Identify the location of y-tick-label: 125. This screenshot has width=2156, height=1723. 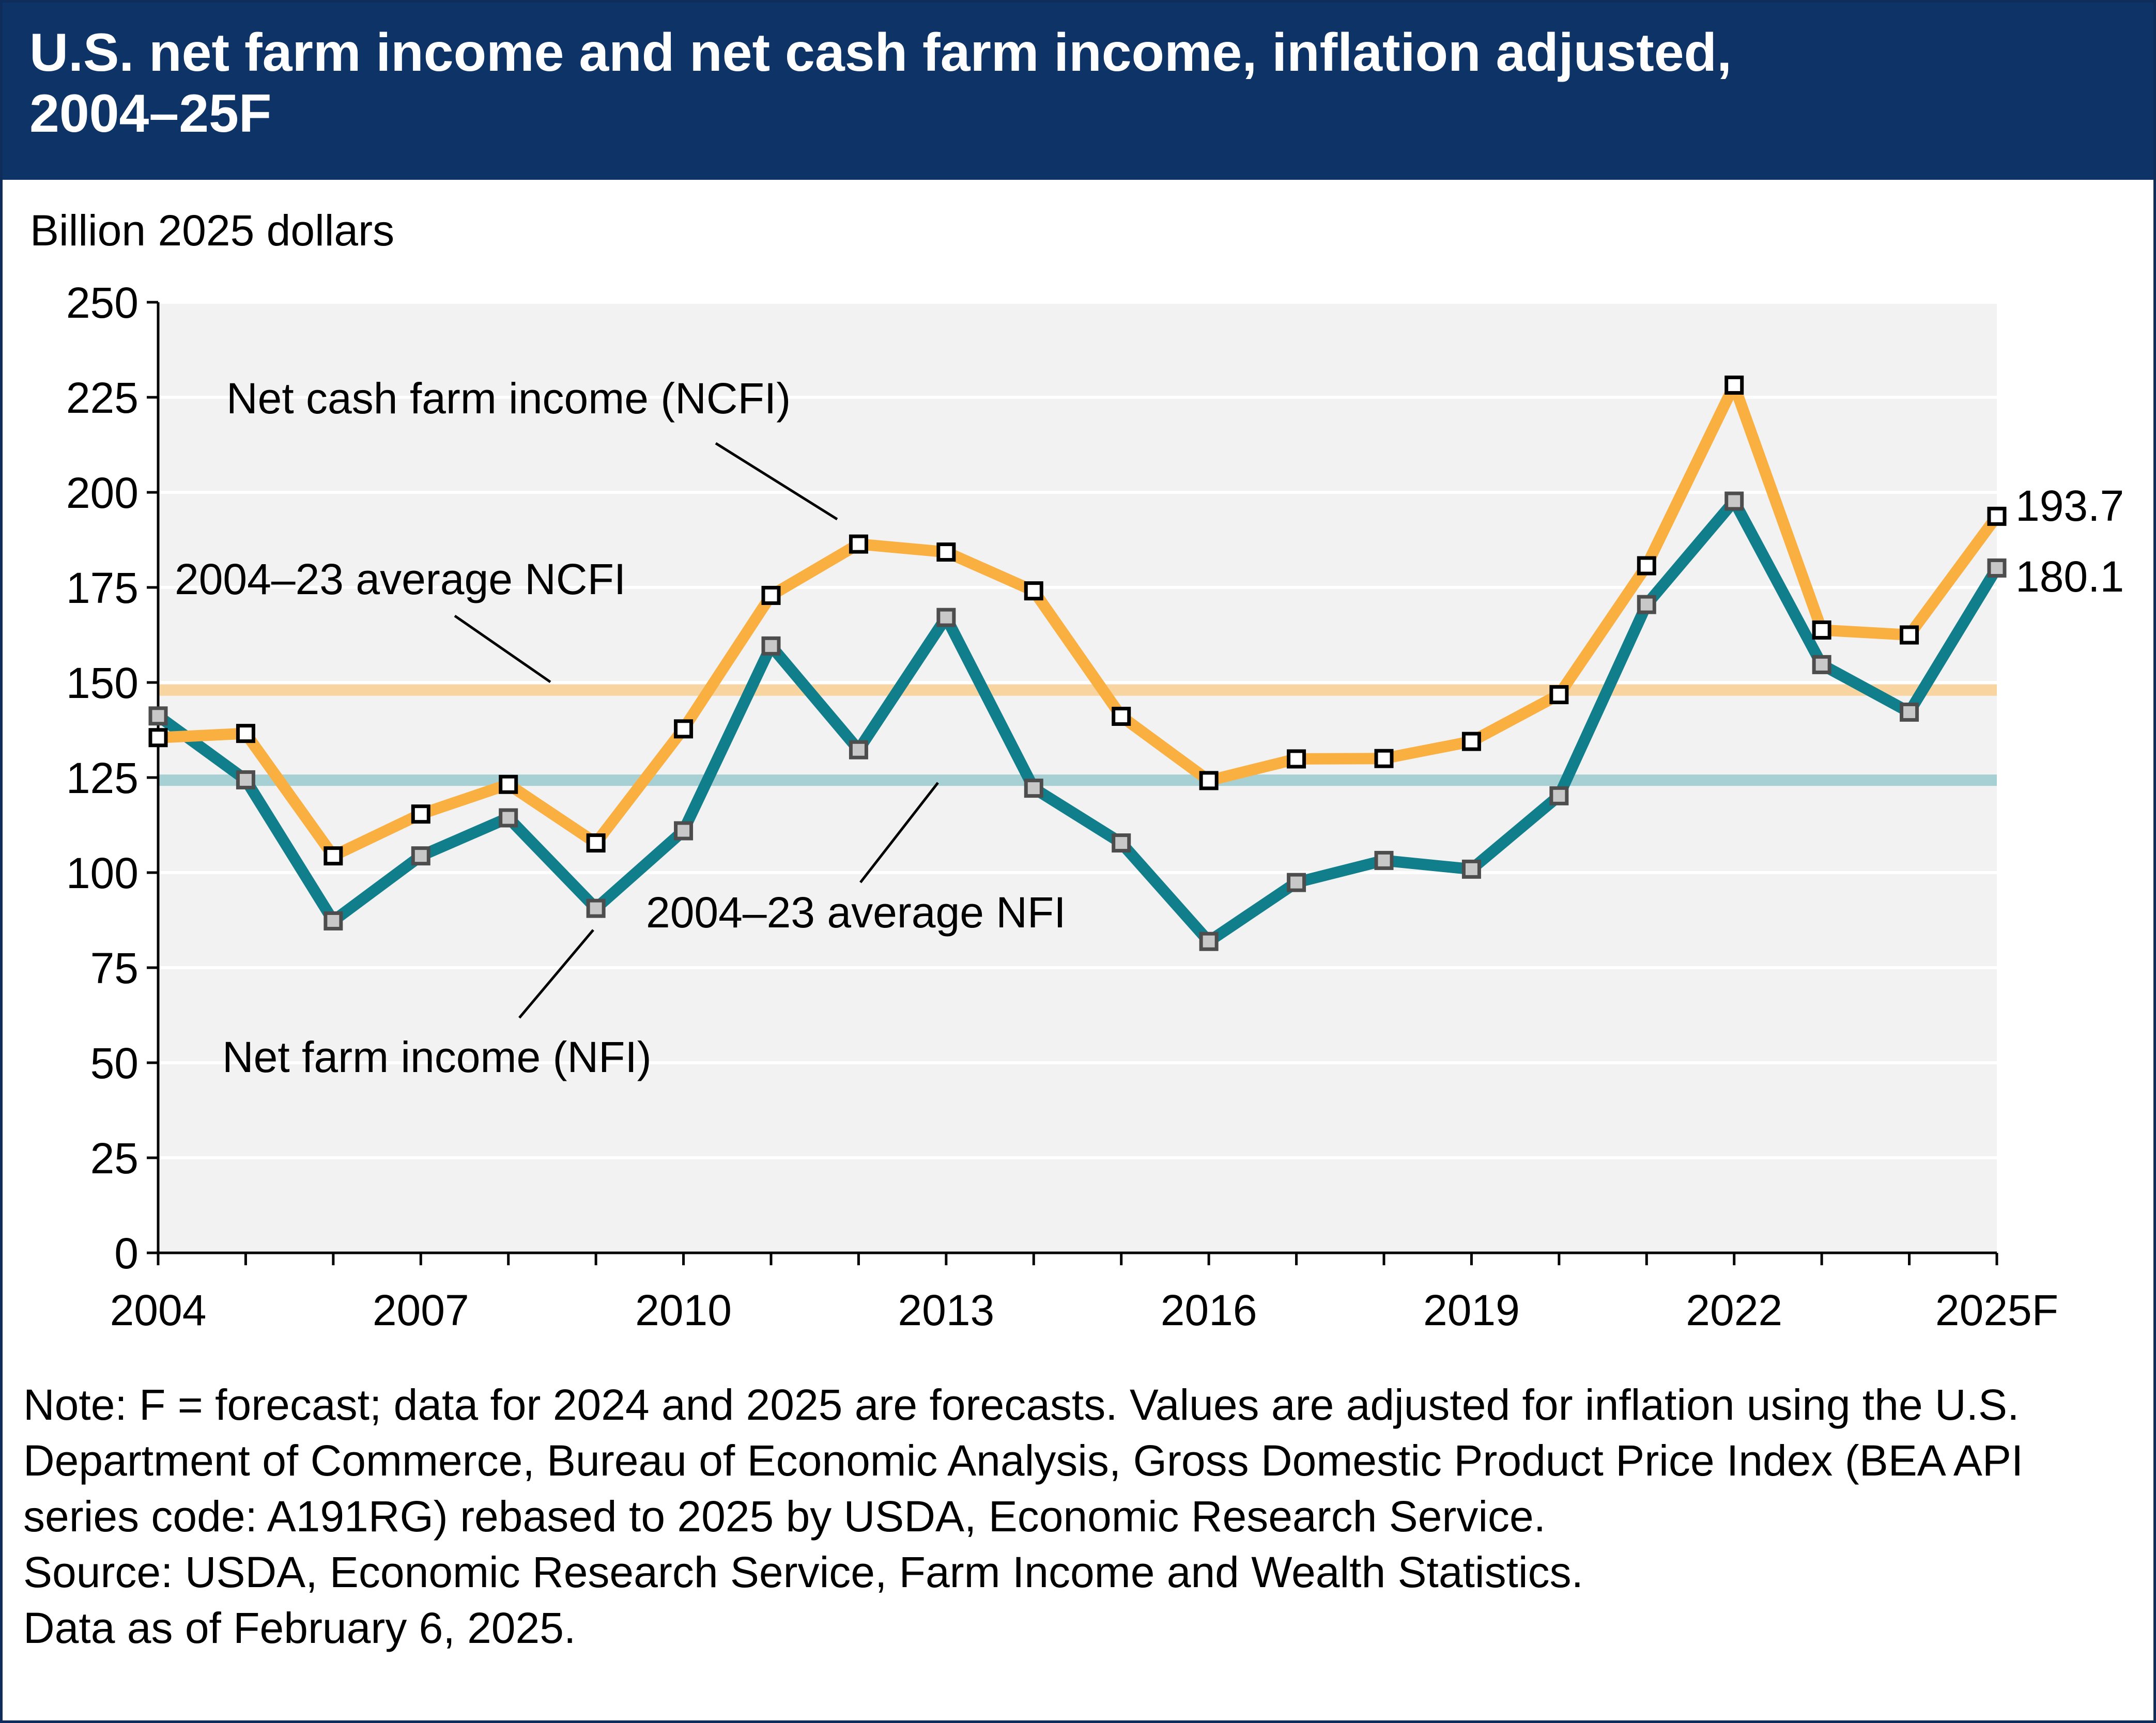
(102, 778).